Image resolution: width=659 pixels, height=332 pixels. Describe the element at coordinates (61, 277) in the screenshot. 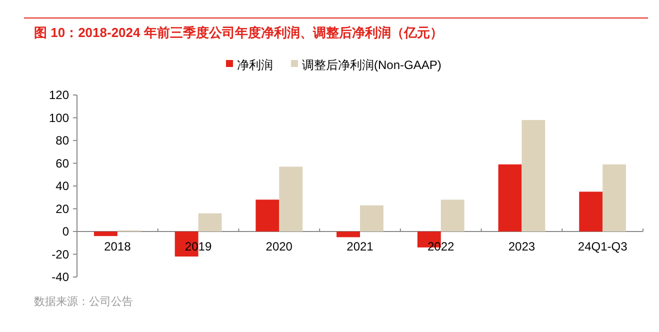

I see `y-tick-label: -40` at that location.